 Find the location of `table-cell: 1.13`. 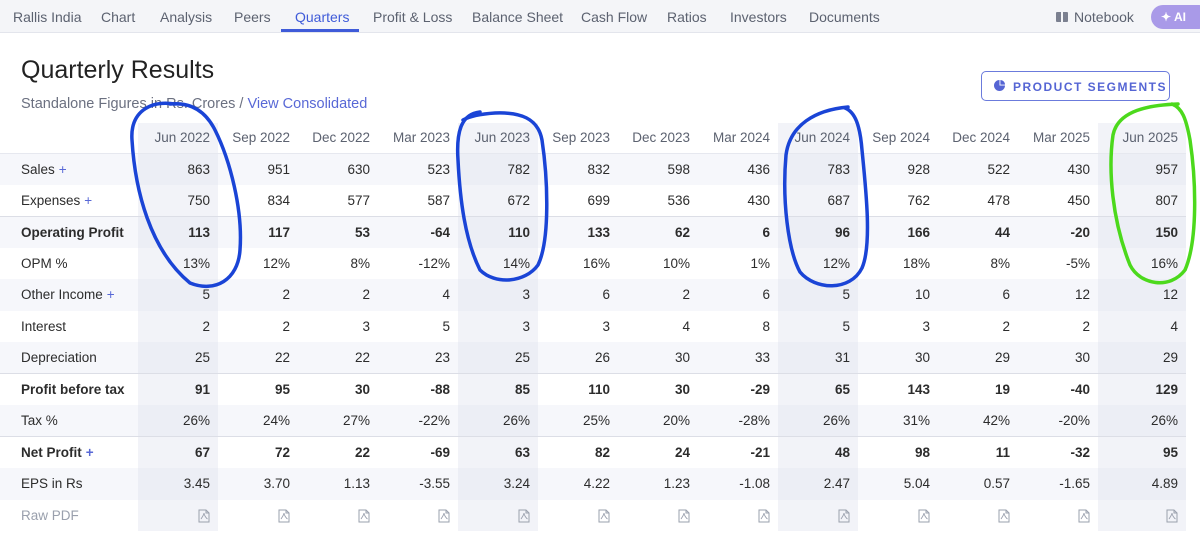

table-cell: 1.13 is located at coordinates (338, 484).